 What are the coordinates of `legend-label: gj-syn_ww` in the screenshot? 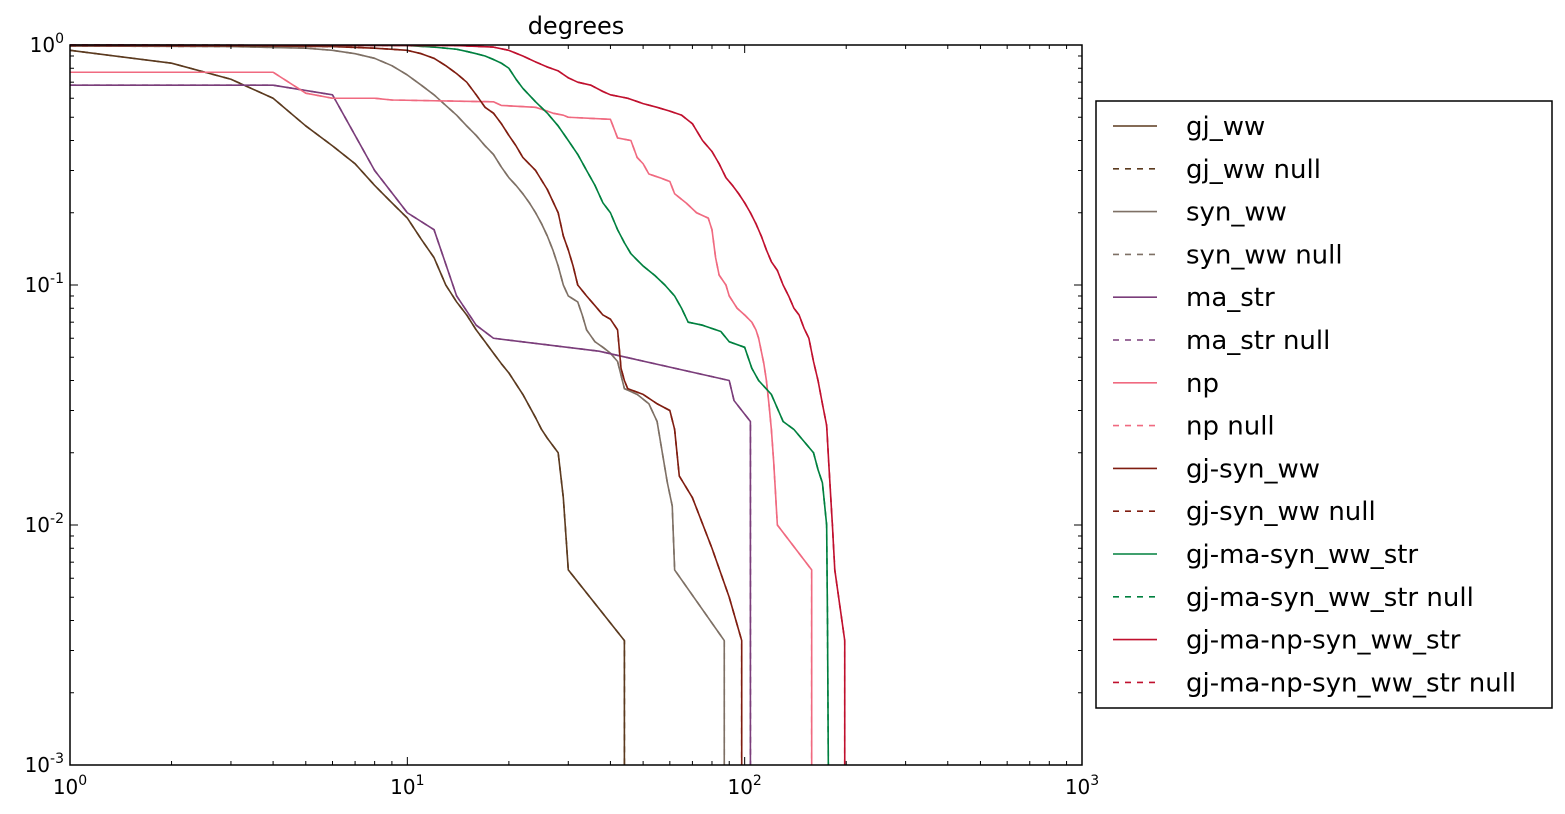 It's located at (1253, 469).